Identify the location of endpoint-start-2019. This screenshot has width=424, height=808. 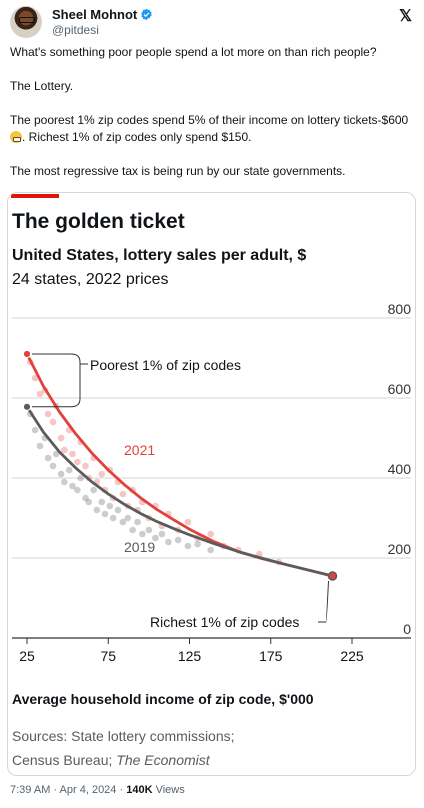
(27, 406).